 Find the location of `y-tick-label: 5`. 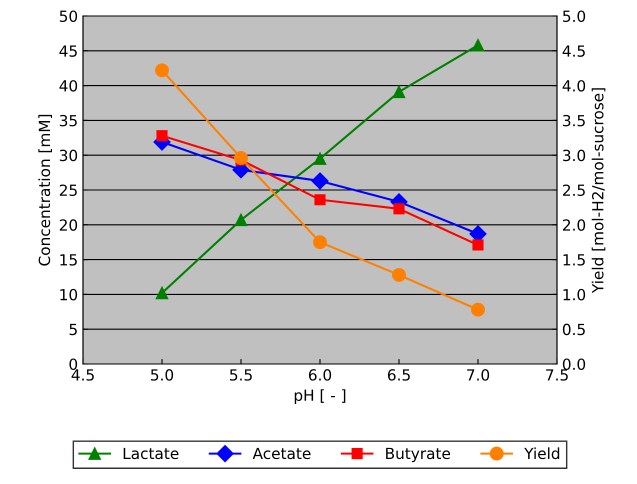

y-tick-label: 5 is located at coordinates (73, 330).